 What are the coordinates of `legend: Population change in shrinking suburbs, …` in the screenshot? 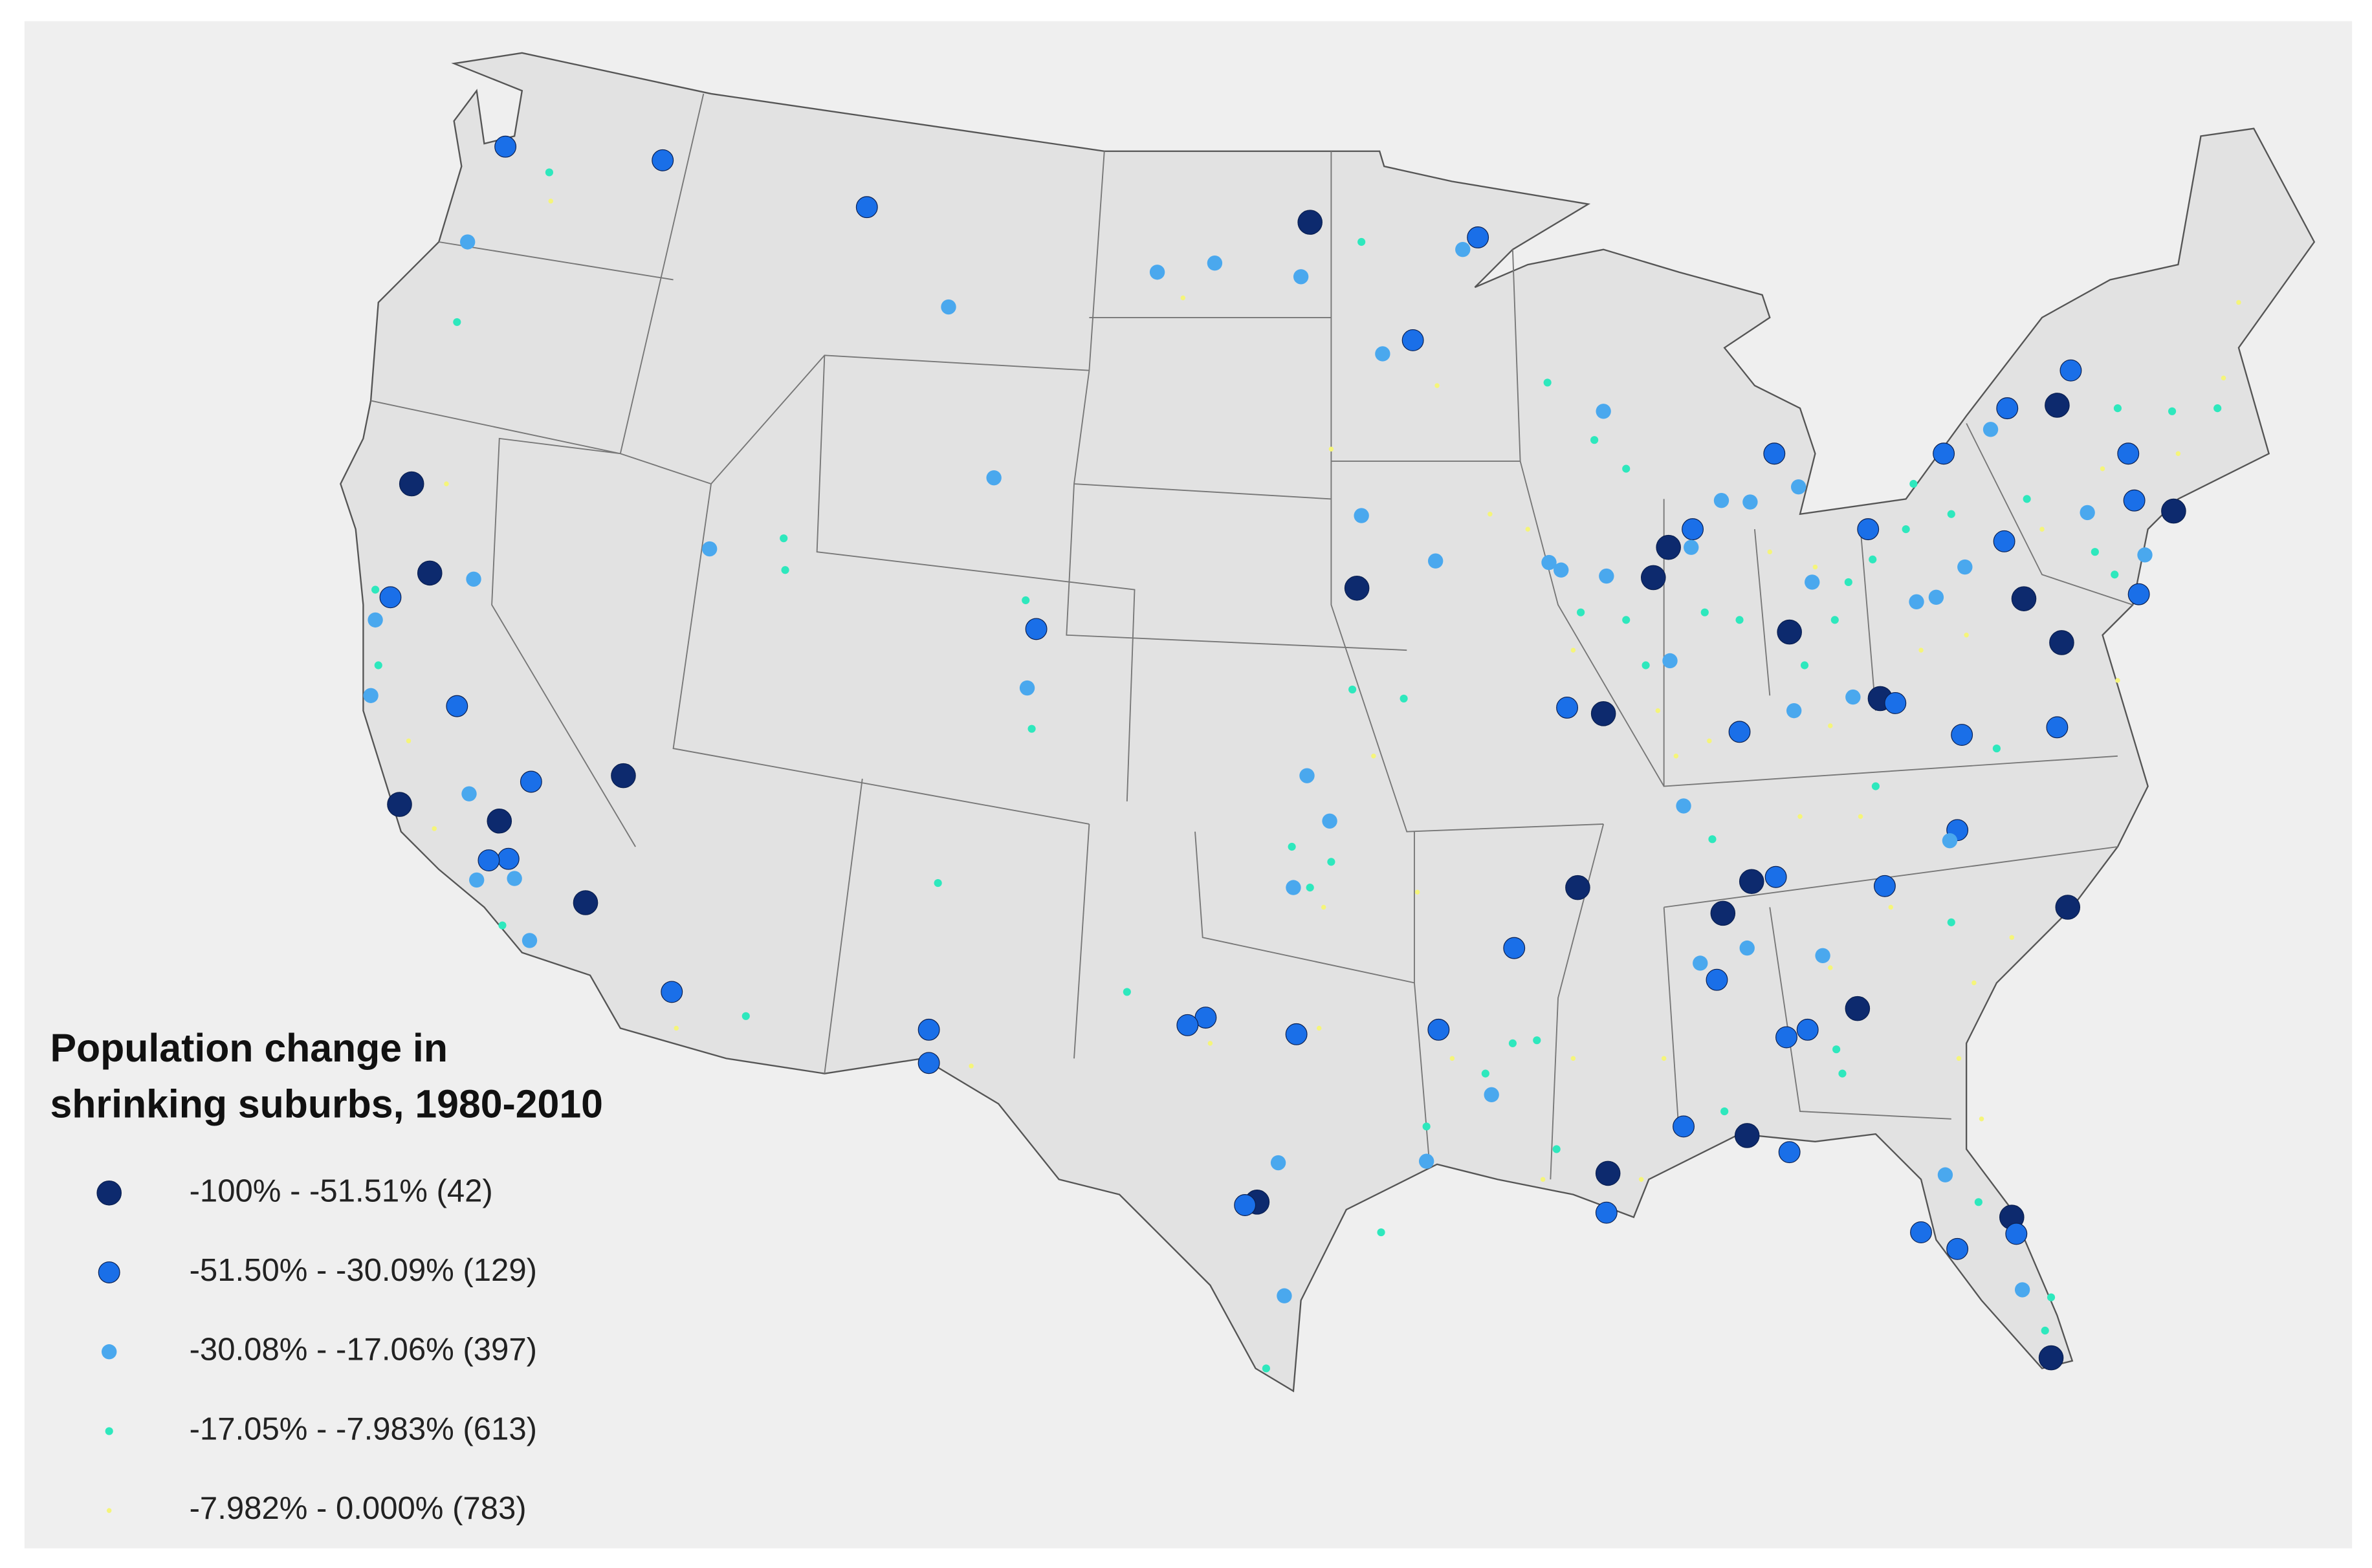 It's located at (327, 1276).